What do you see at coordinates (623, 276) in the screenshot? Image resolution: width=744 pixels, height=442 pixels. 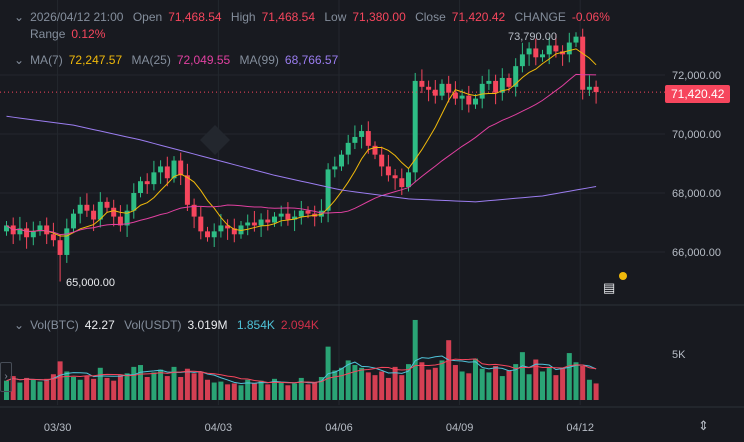 I see `notification-dot` at bounding box center [623, 276].